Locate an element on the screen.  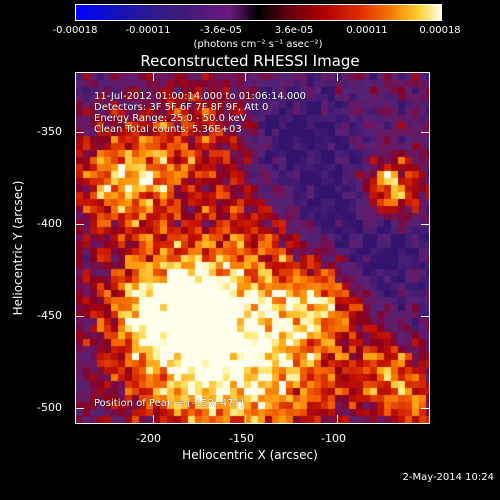
colorbar-tick: -0.00018 is located at coordinates (75, 30).